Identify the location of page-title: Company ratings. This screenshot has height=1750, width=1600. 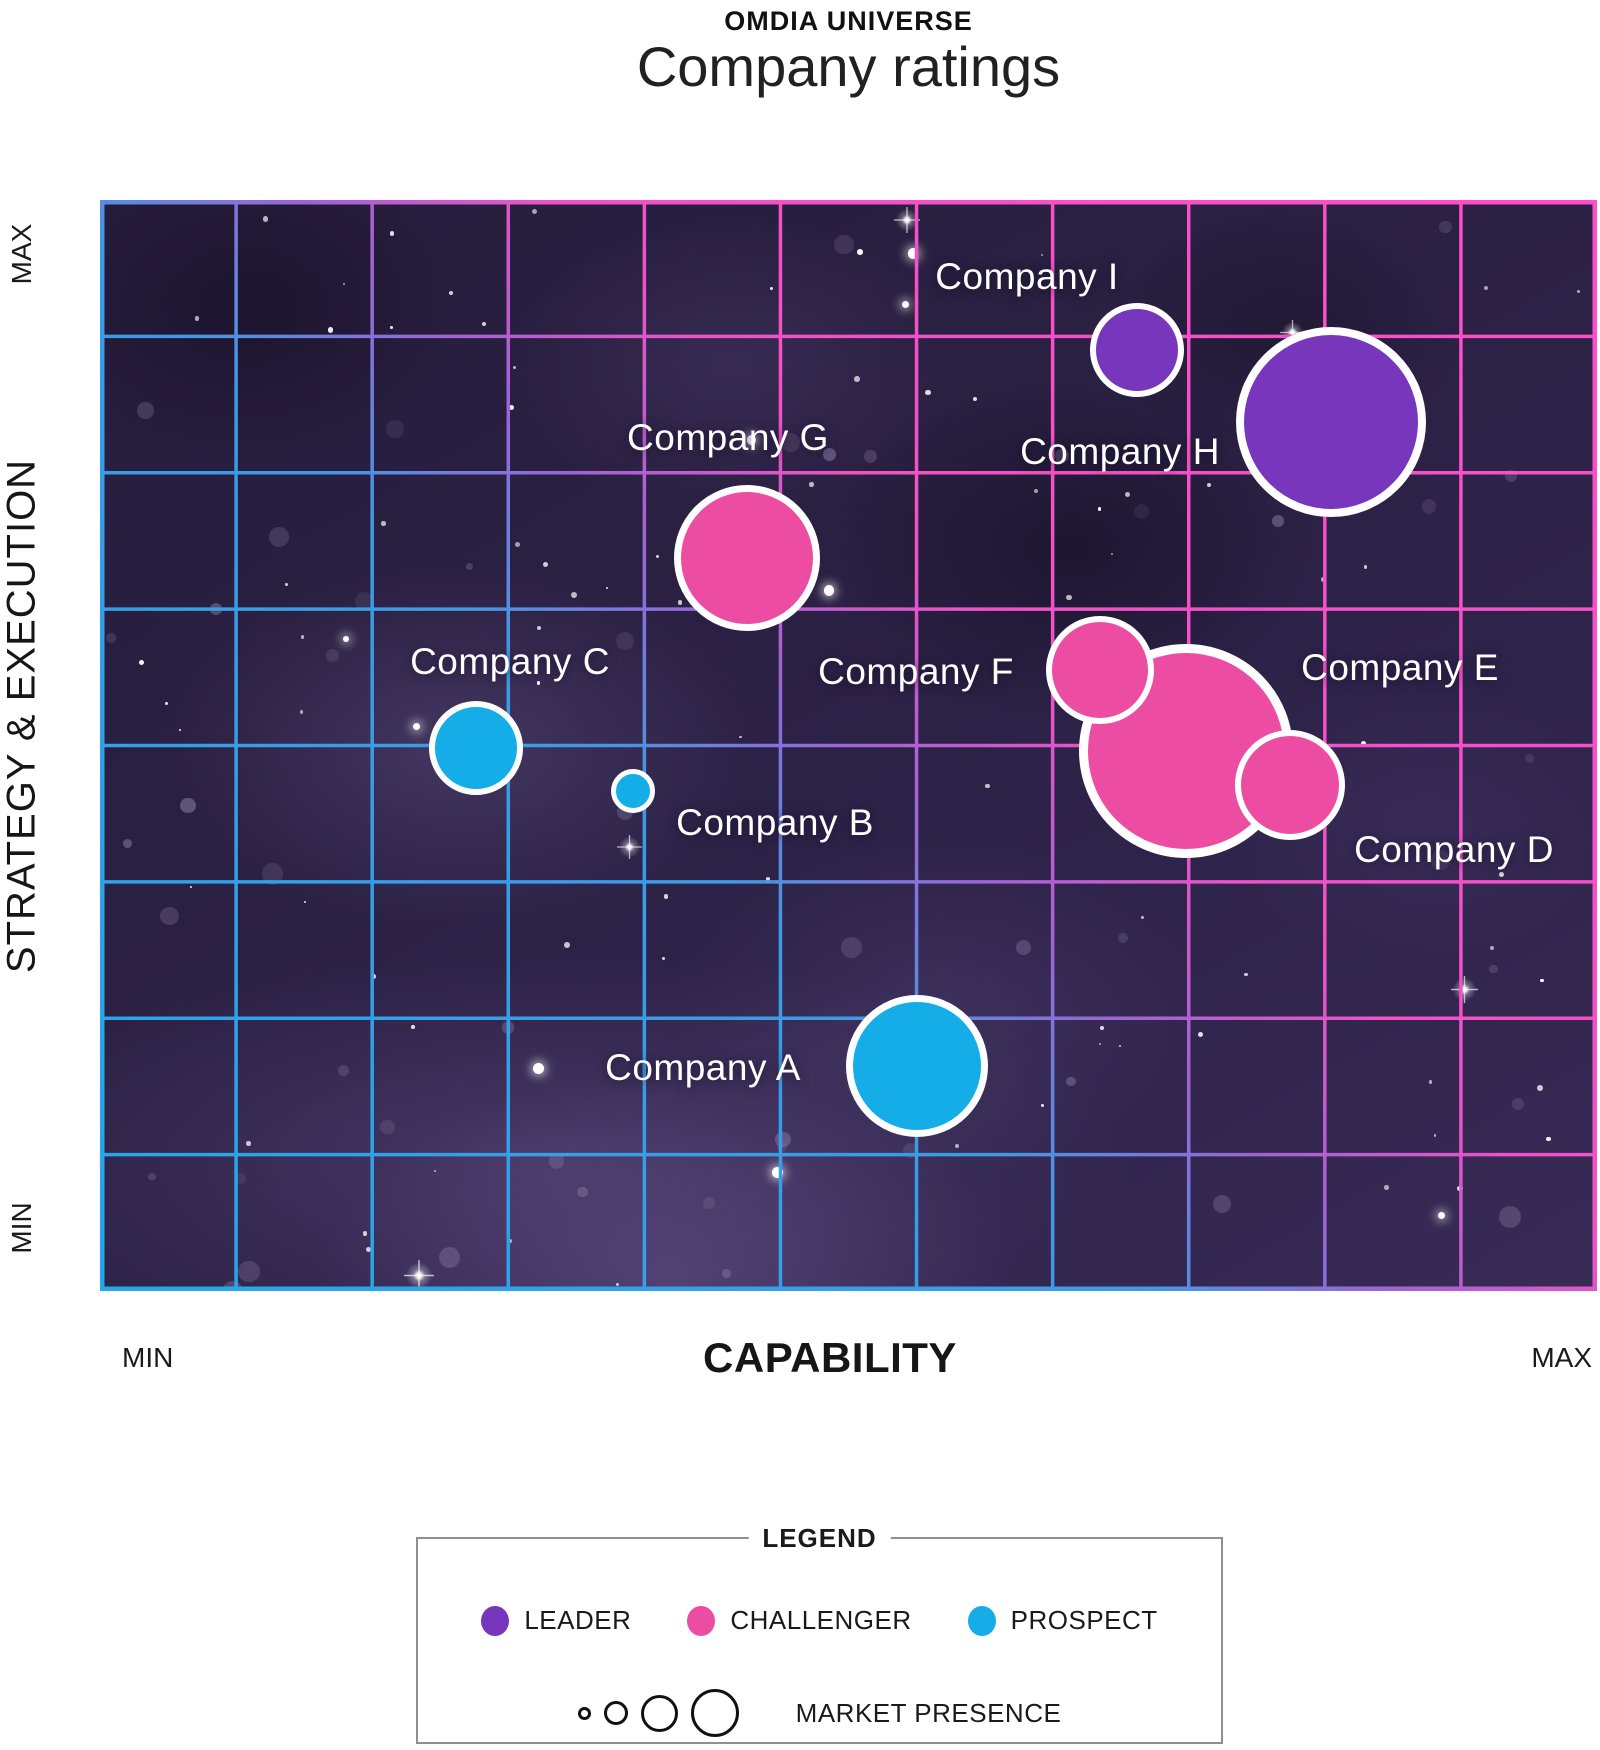
(848, 66).